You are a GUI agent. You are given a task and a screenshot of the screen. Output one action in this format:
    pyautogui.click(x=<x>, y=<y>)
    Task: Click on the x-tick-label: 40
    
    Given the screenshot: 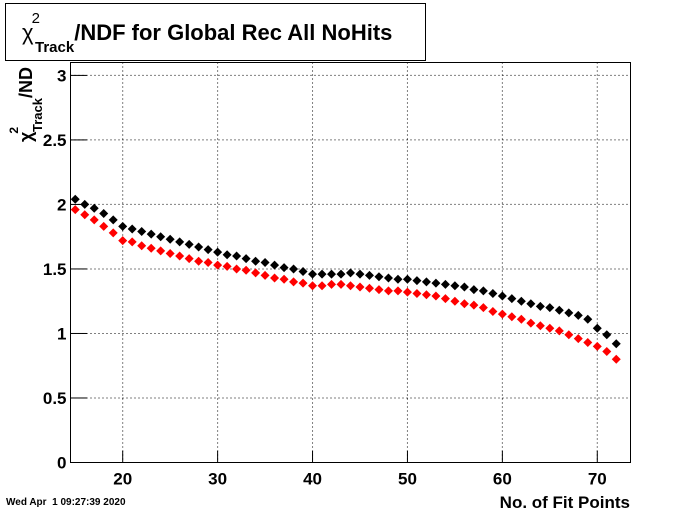 What is the action you would take?
    pyautogui.click(x=312, y=479)
    